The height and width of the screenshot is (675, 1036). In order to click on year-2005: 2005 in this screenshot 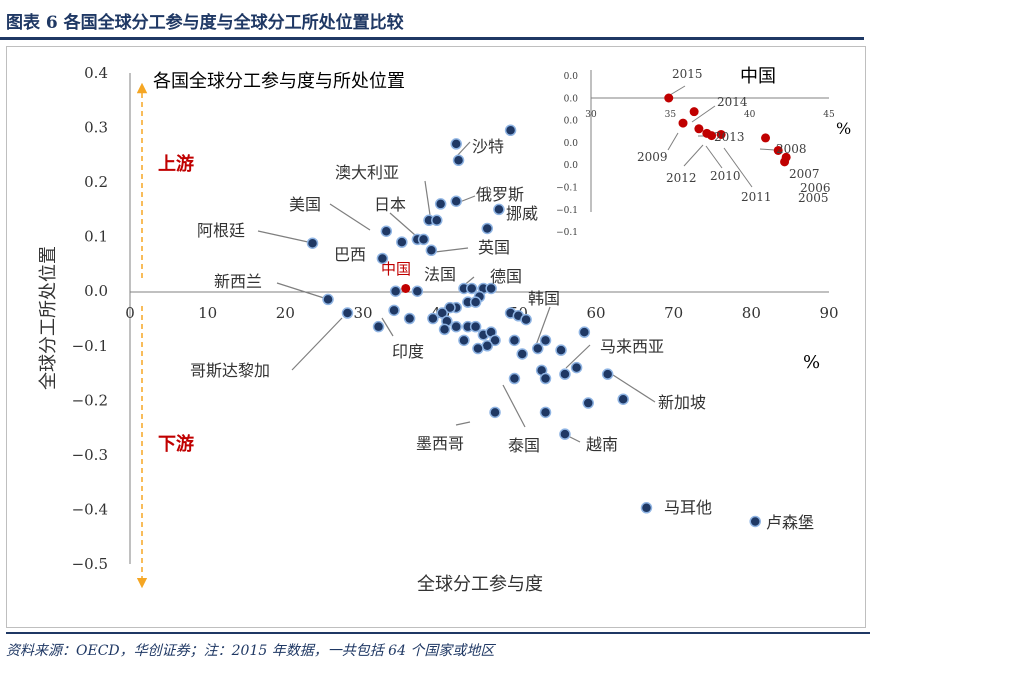, I will do `click(813, 198)`.